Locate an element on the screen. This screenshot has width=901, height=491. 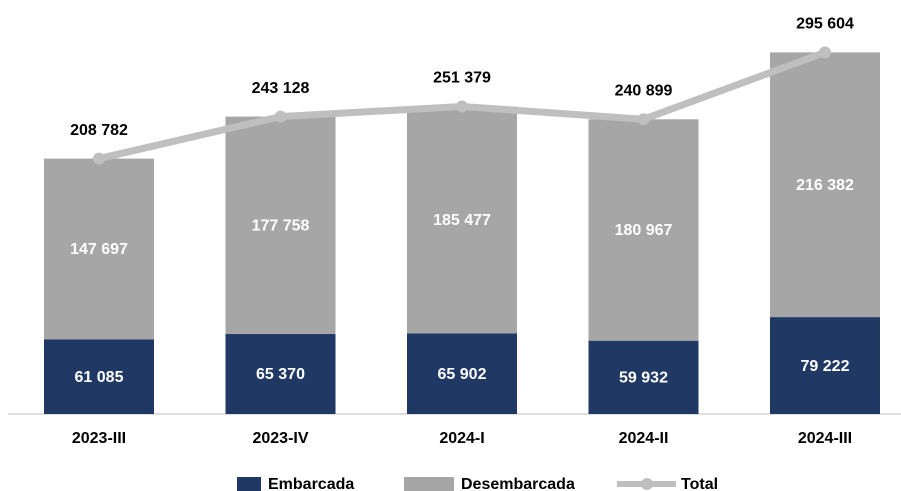
data-label: 59 932 is located at coordinates (643, 378).